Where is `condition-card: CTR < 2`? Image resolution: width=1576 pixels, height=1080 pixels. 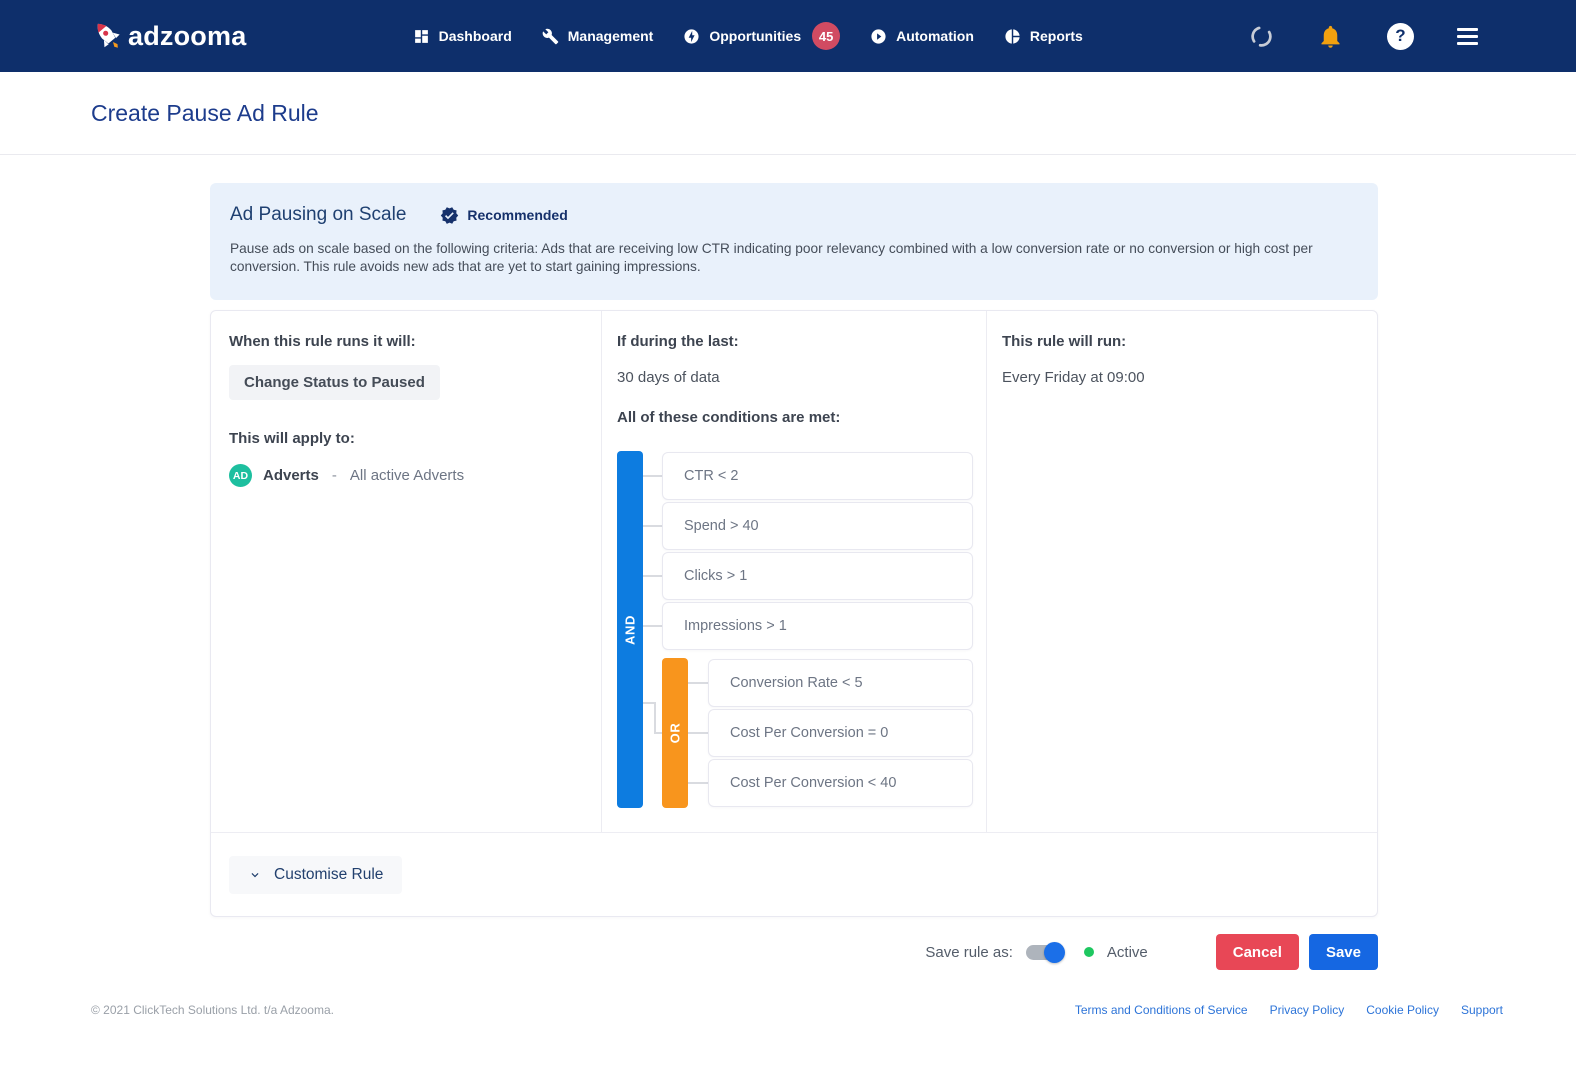
condition-card: CTR < 2 is located at coordinates (817, 476).